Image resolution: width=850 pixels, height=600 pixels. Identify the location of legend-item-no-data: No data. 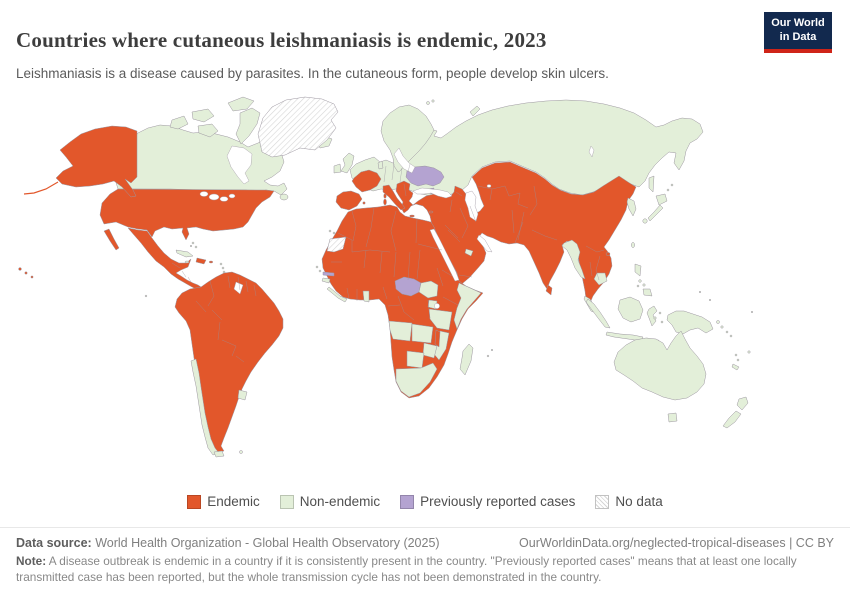
(629, 501).